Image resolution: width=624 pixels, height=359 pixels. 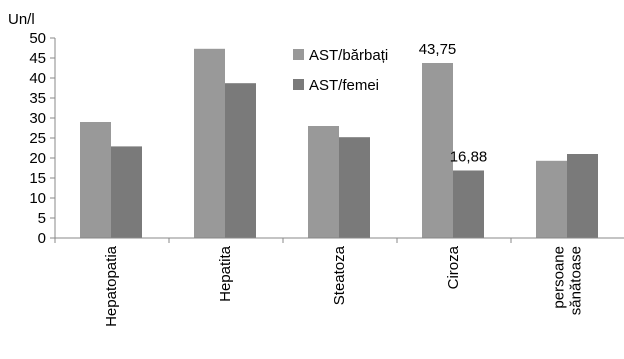 I want to click on x-category-label-line: Hepatopatia, so click(x=111, y=286).